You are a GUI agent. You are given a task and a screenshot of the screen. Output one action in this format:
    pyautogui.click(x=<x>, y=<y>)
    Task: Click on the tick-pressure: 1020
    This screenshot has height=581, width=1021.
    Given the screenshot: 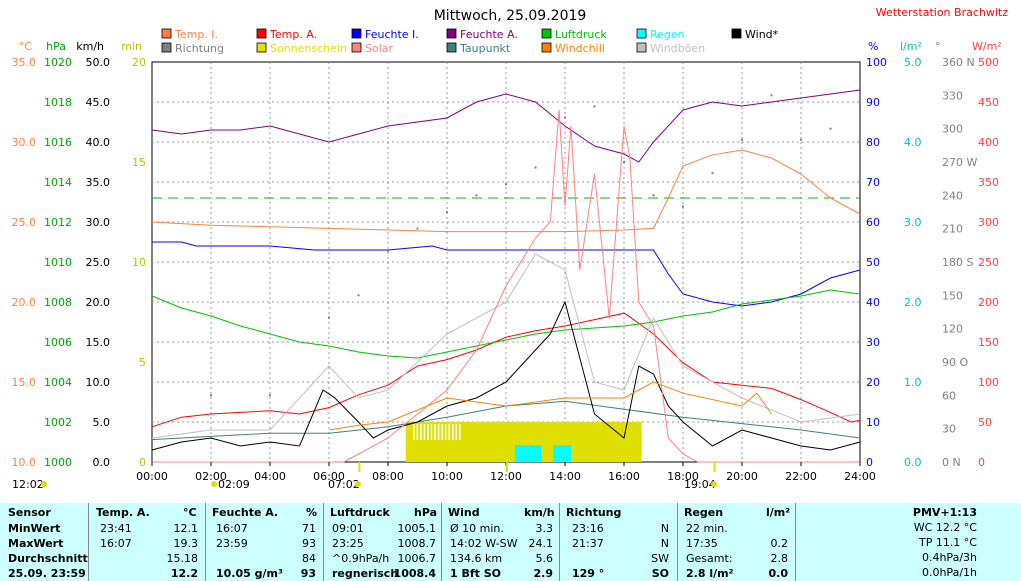 What is the action you would take?
    pyautogui.click(x=58, y=62)
    